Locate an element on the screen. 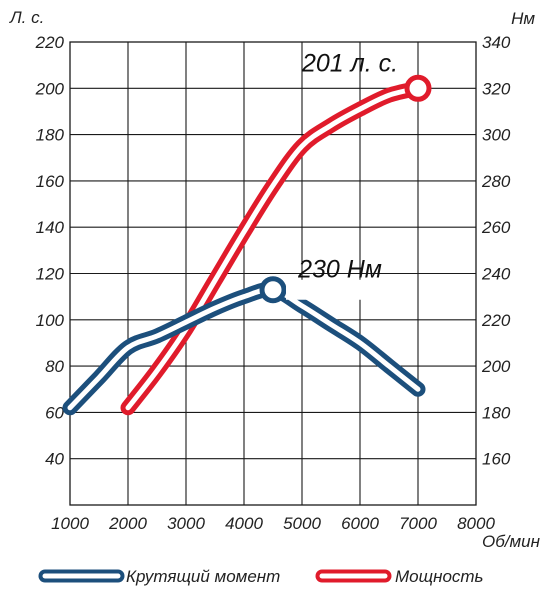 The image size is (548, 600). series-line-torque-highlight is located at coordinates (244, 348).